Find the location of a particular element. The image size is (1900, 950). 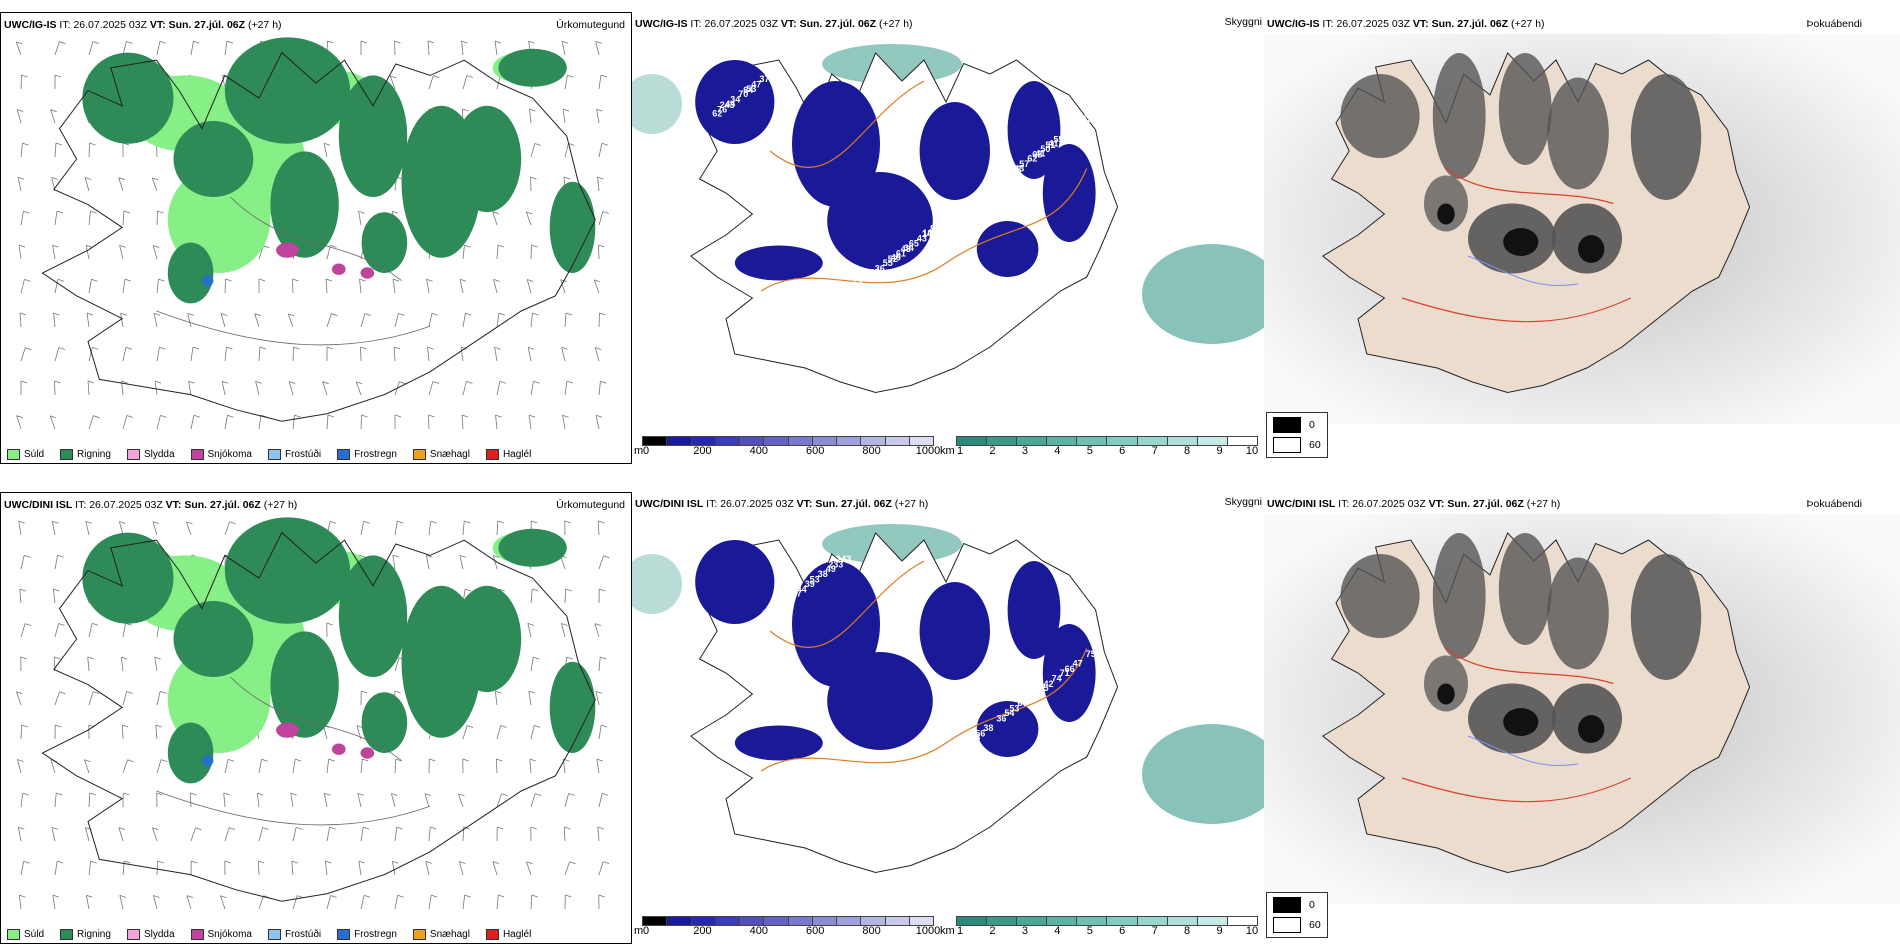

fog-key-swatch is located at coordinates (1287, 445).